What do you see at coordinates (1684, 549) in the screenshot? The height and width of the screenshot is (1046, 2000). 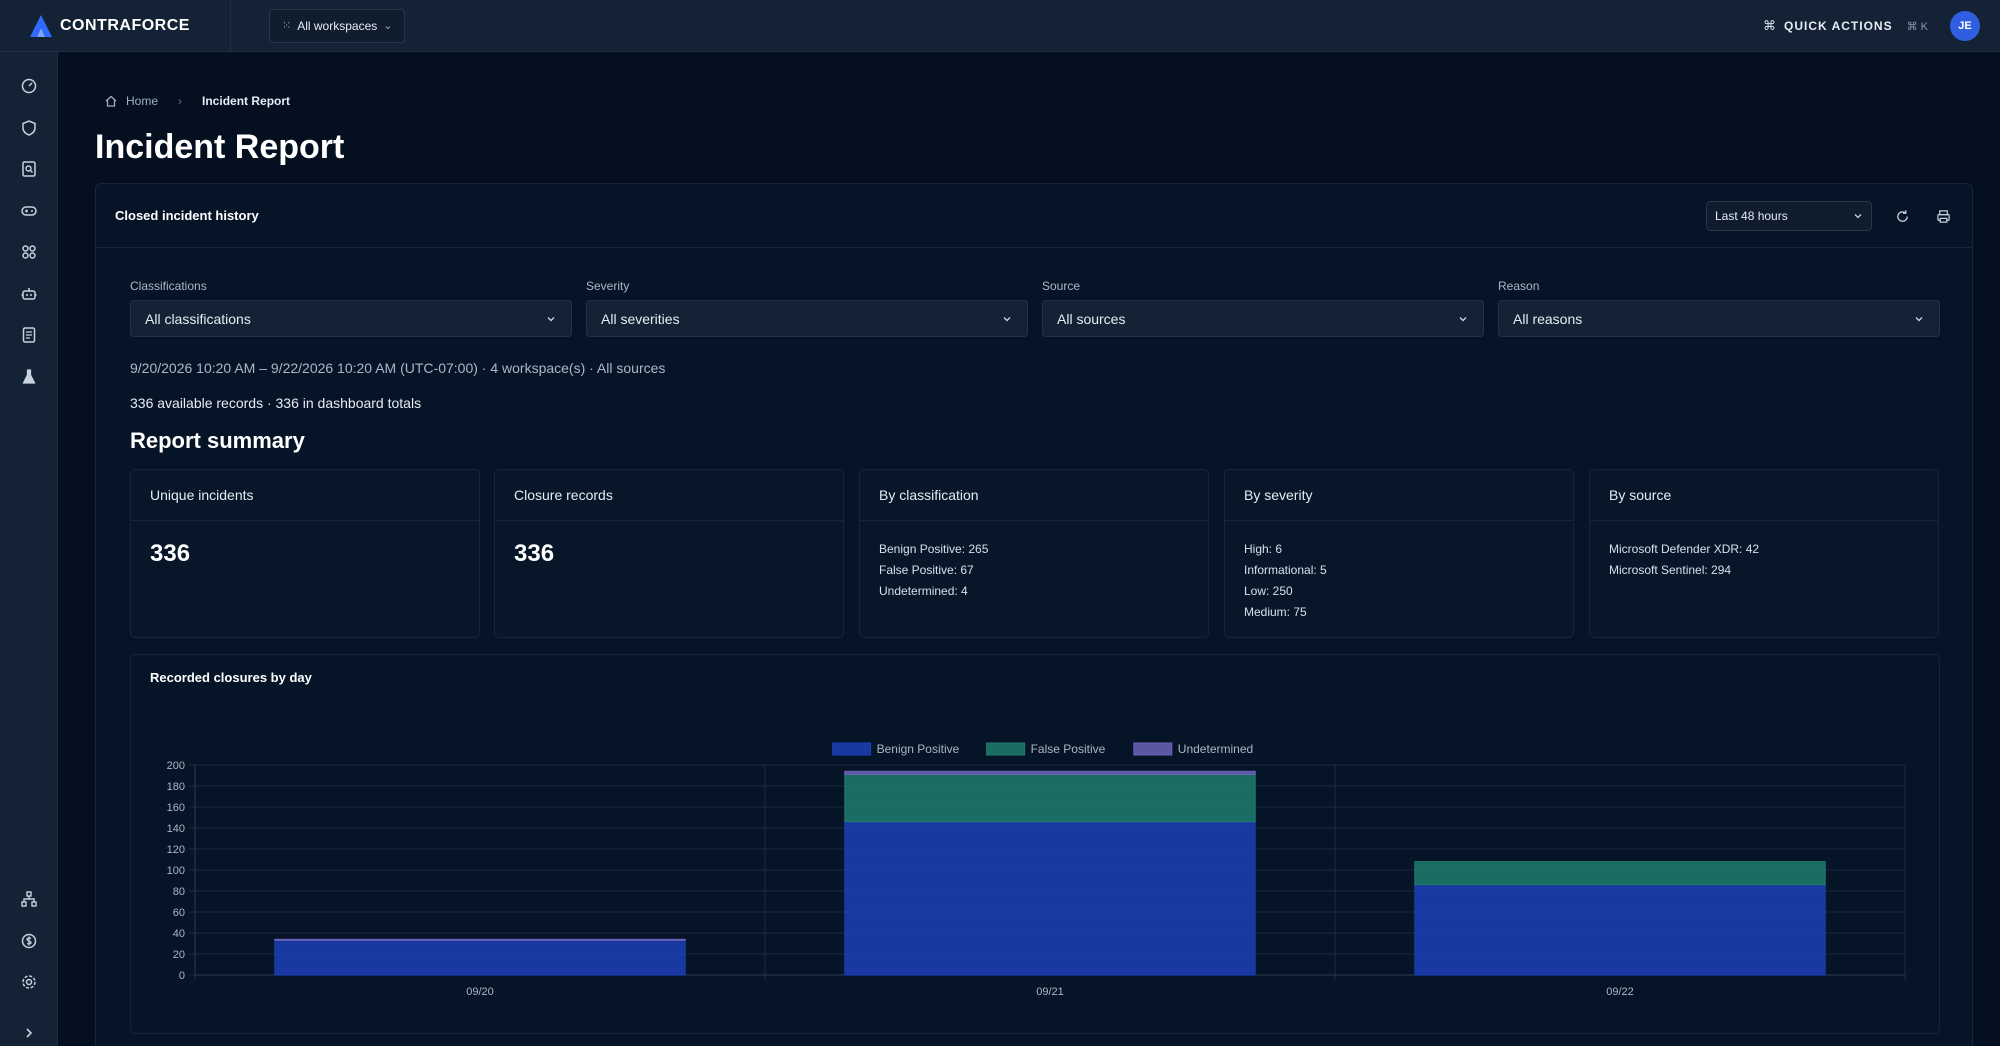 I see `source-item: Microsoft Defender XDR: 42` at bounding box center [1684, 549].